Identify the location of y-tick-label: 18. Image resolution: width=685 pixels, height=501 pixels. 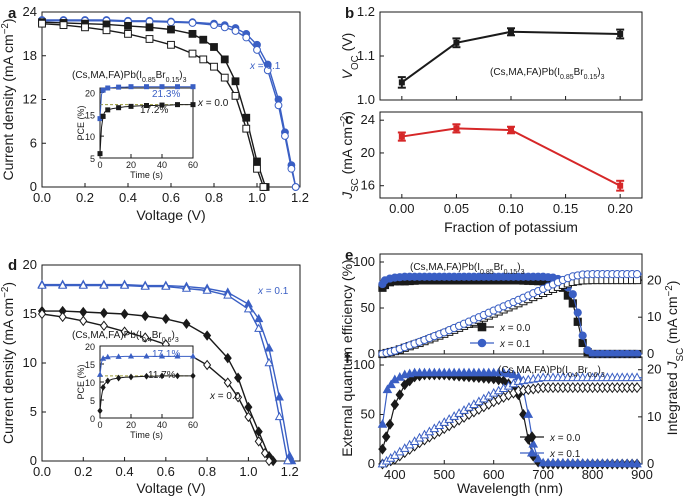
(30, 55).